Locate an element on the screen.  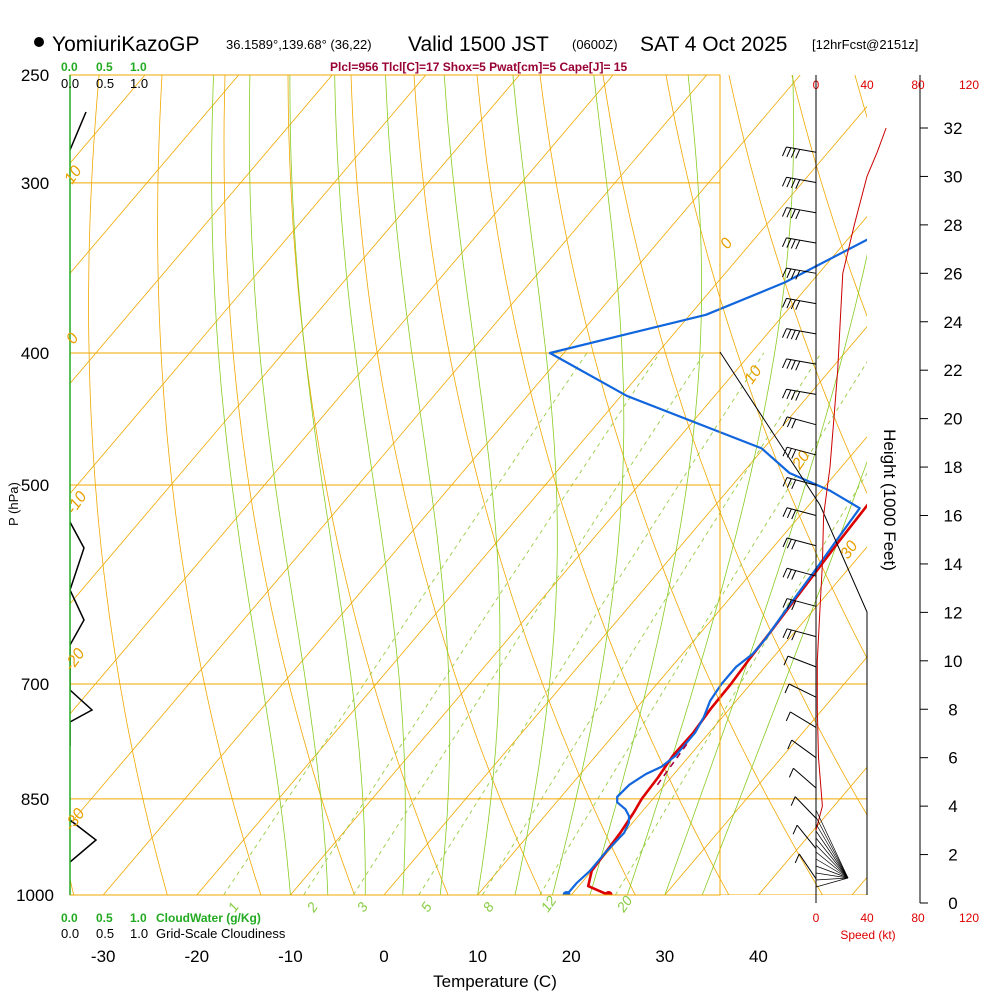
height-tick-label: 30 is located at coordinates (953, 176).